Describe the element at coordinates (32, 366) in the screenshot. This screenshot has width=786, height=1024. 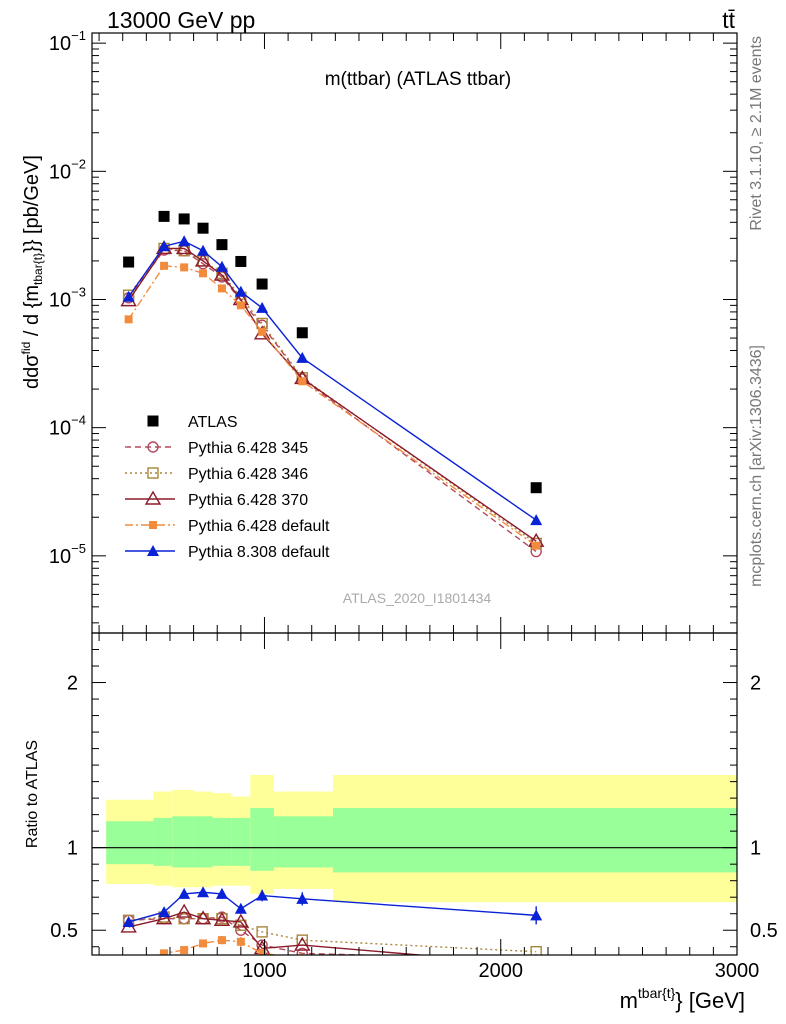
I see `y-axis-label-sigma: dσ` at that location.